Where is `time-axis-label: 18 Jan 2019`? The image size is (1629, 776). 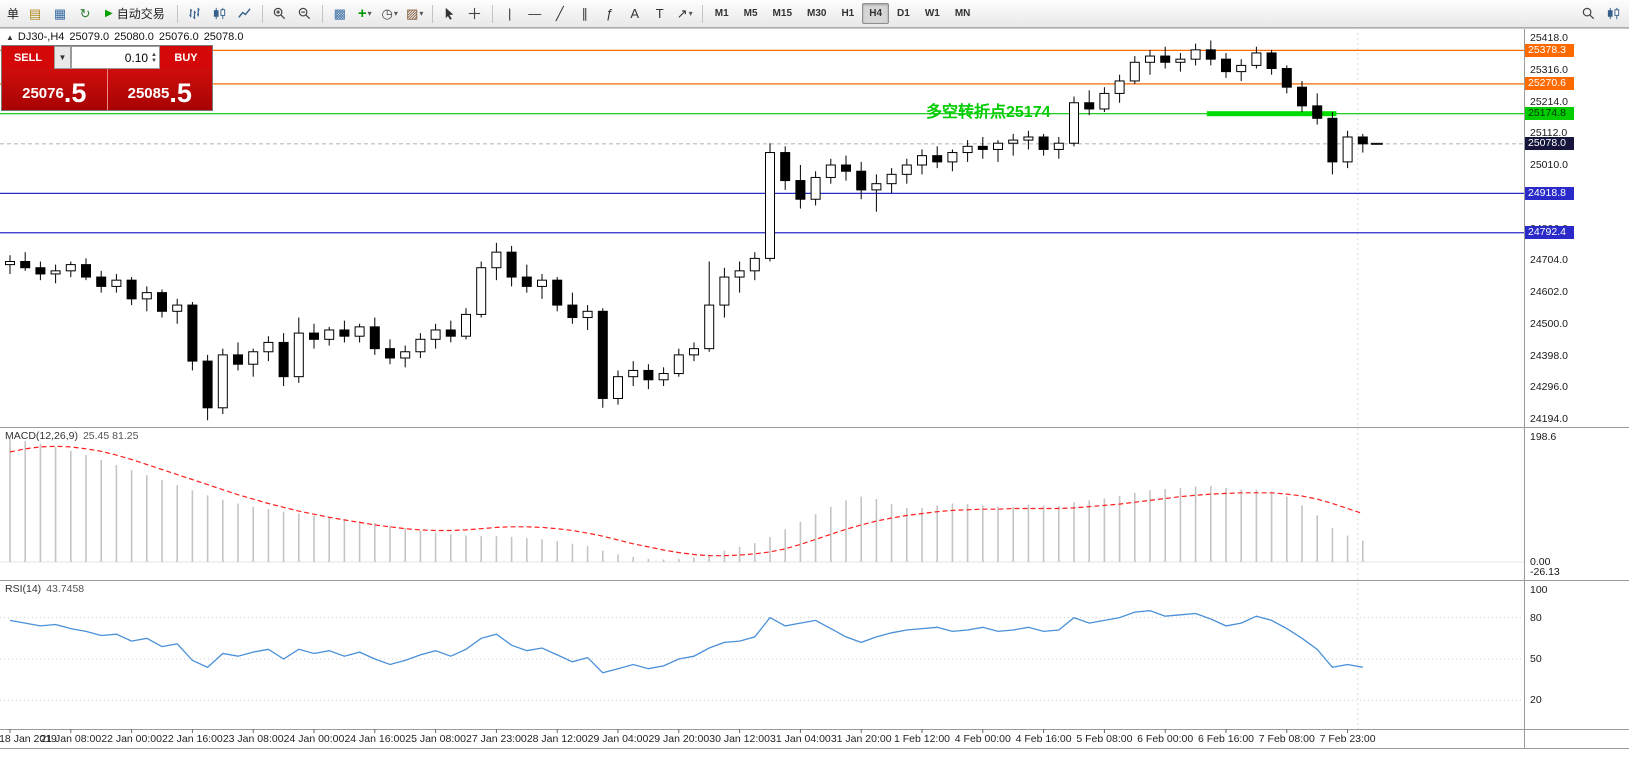 time-axis-label: 18 Jan 2019 is located at coordinates (28, 739).